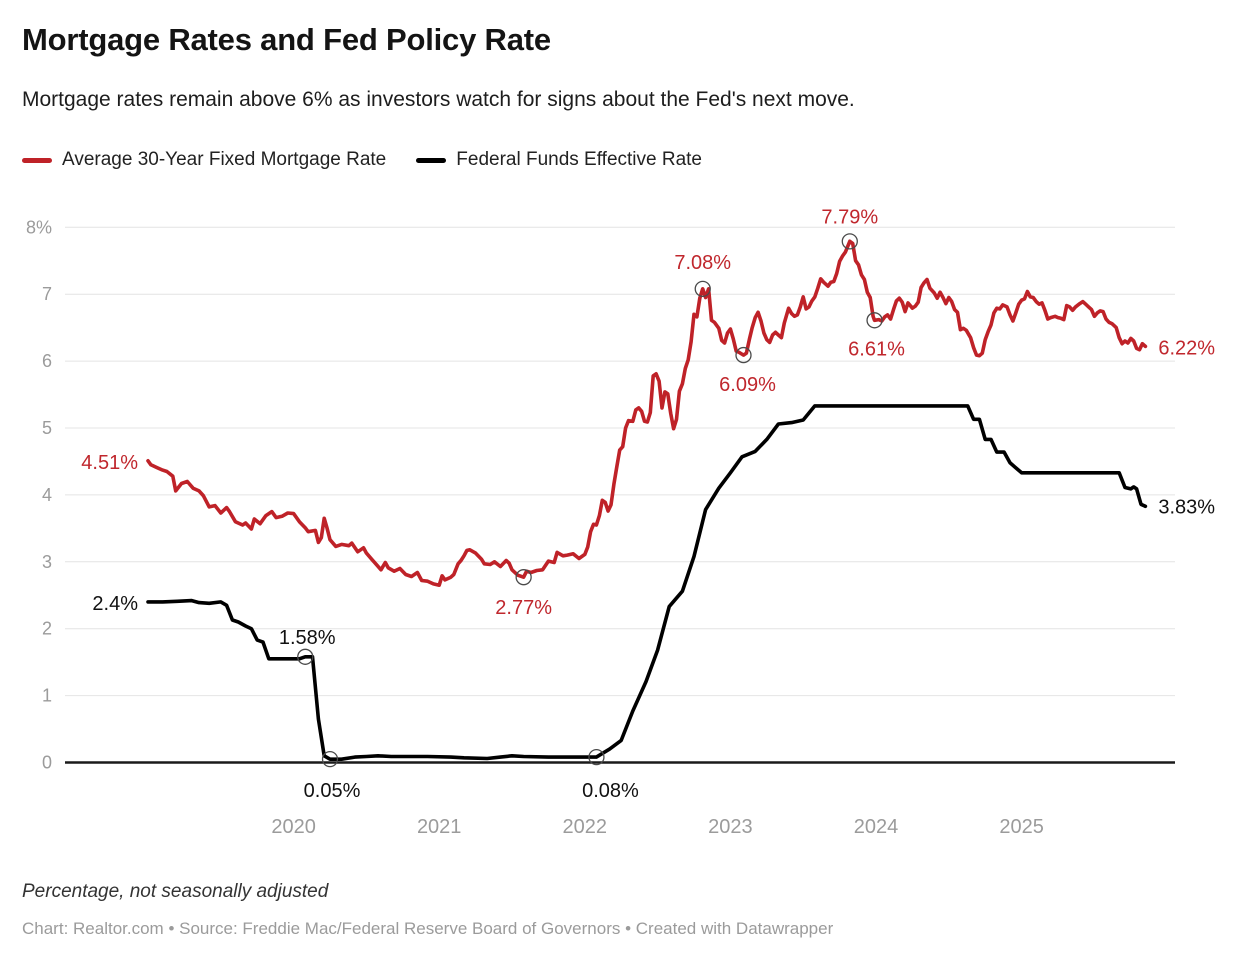  What do you see at coordinates (702, 263) in the screenshot?
I see `annotation-label-708: 7.08%` at bounding box center [702, 263].